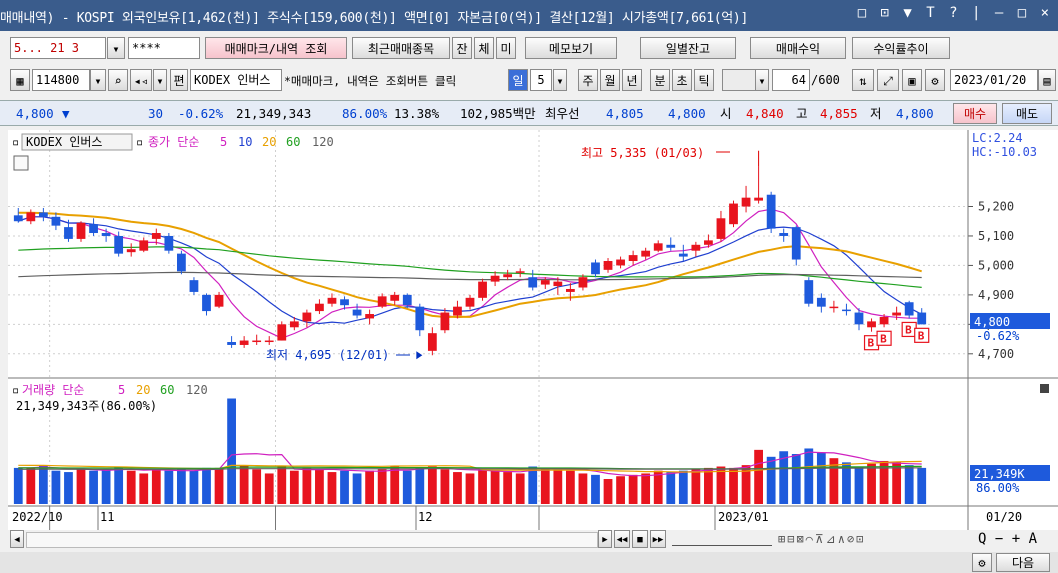  I want to click on ma-10-label: 10, so click(245, 142).